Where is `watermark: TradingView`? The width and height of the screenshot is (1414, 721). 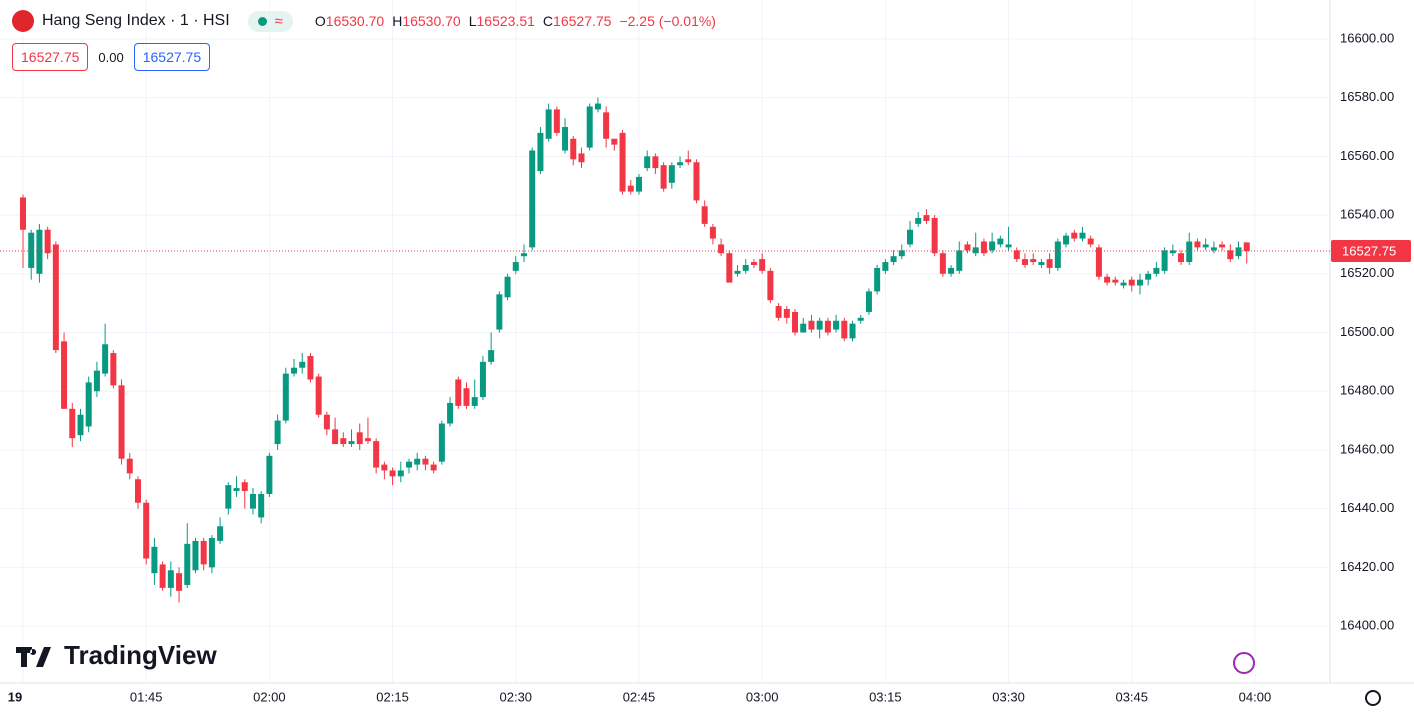 watermark: TradingView is located at coordinates (116, 655).